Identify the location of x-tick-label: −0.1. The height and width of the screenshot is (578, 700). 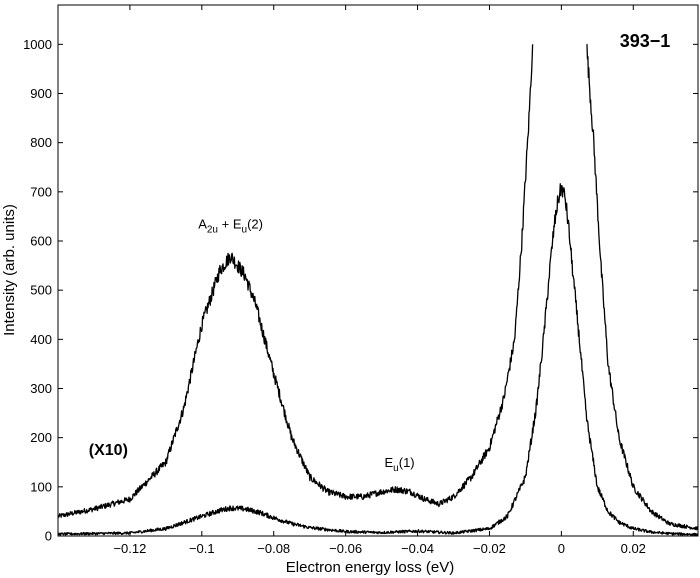
(202, 548).